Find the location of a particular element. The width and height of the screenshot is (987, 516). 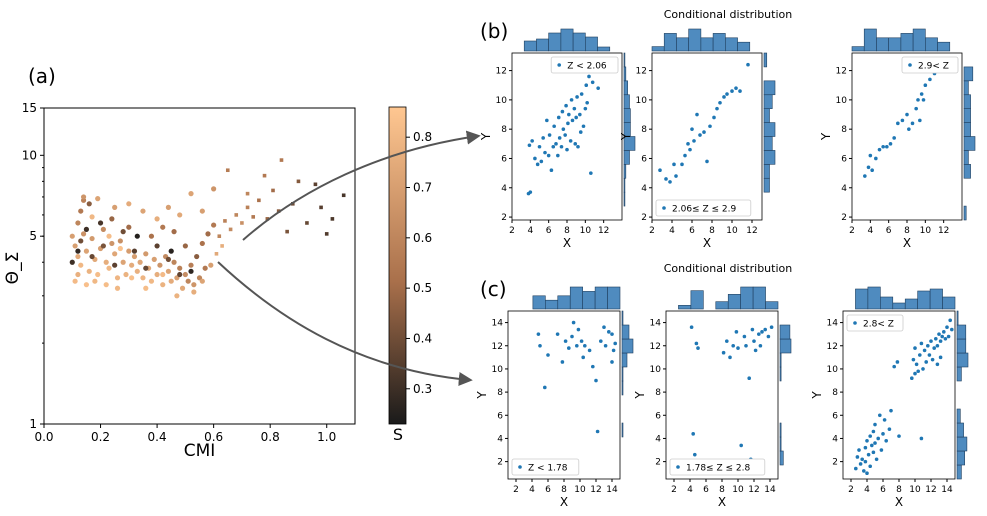

y-tick-label: 12 is located at coordinates (655, 347).